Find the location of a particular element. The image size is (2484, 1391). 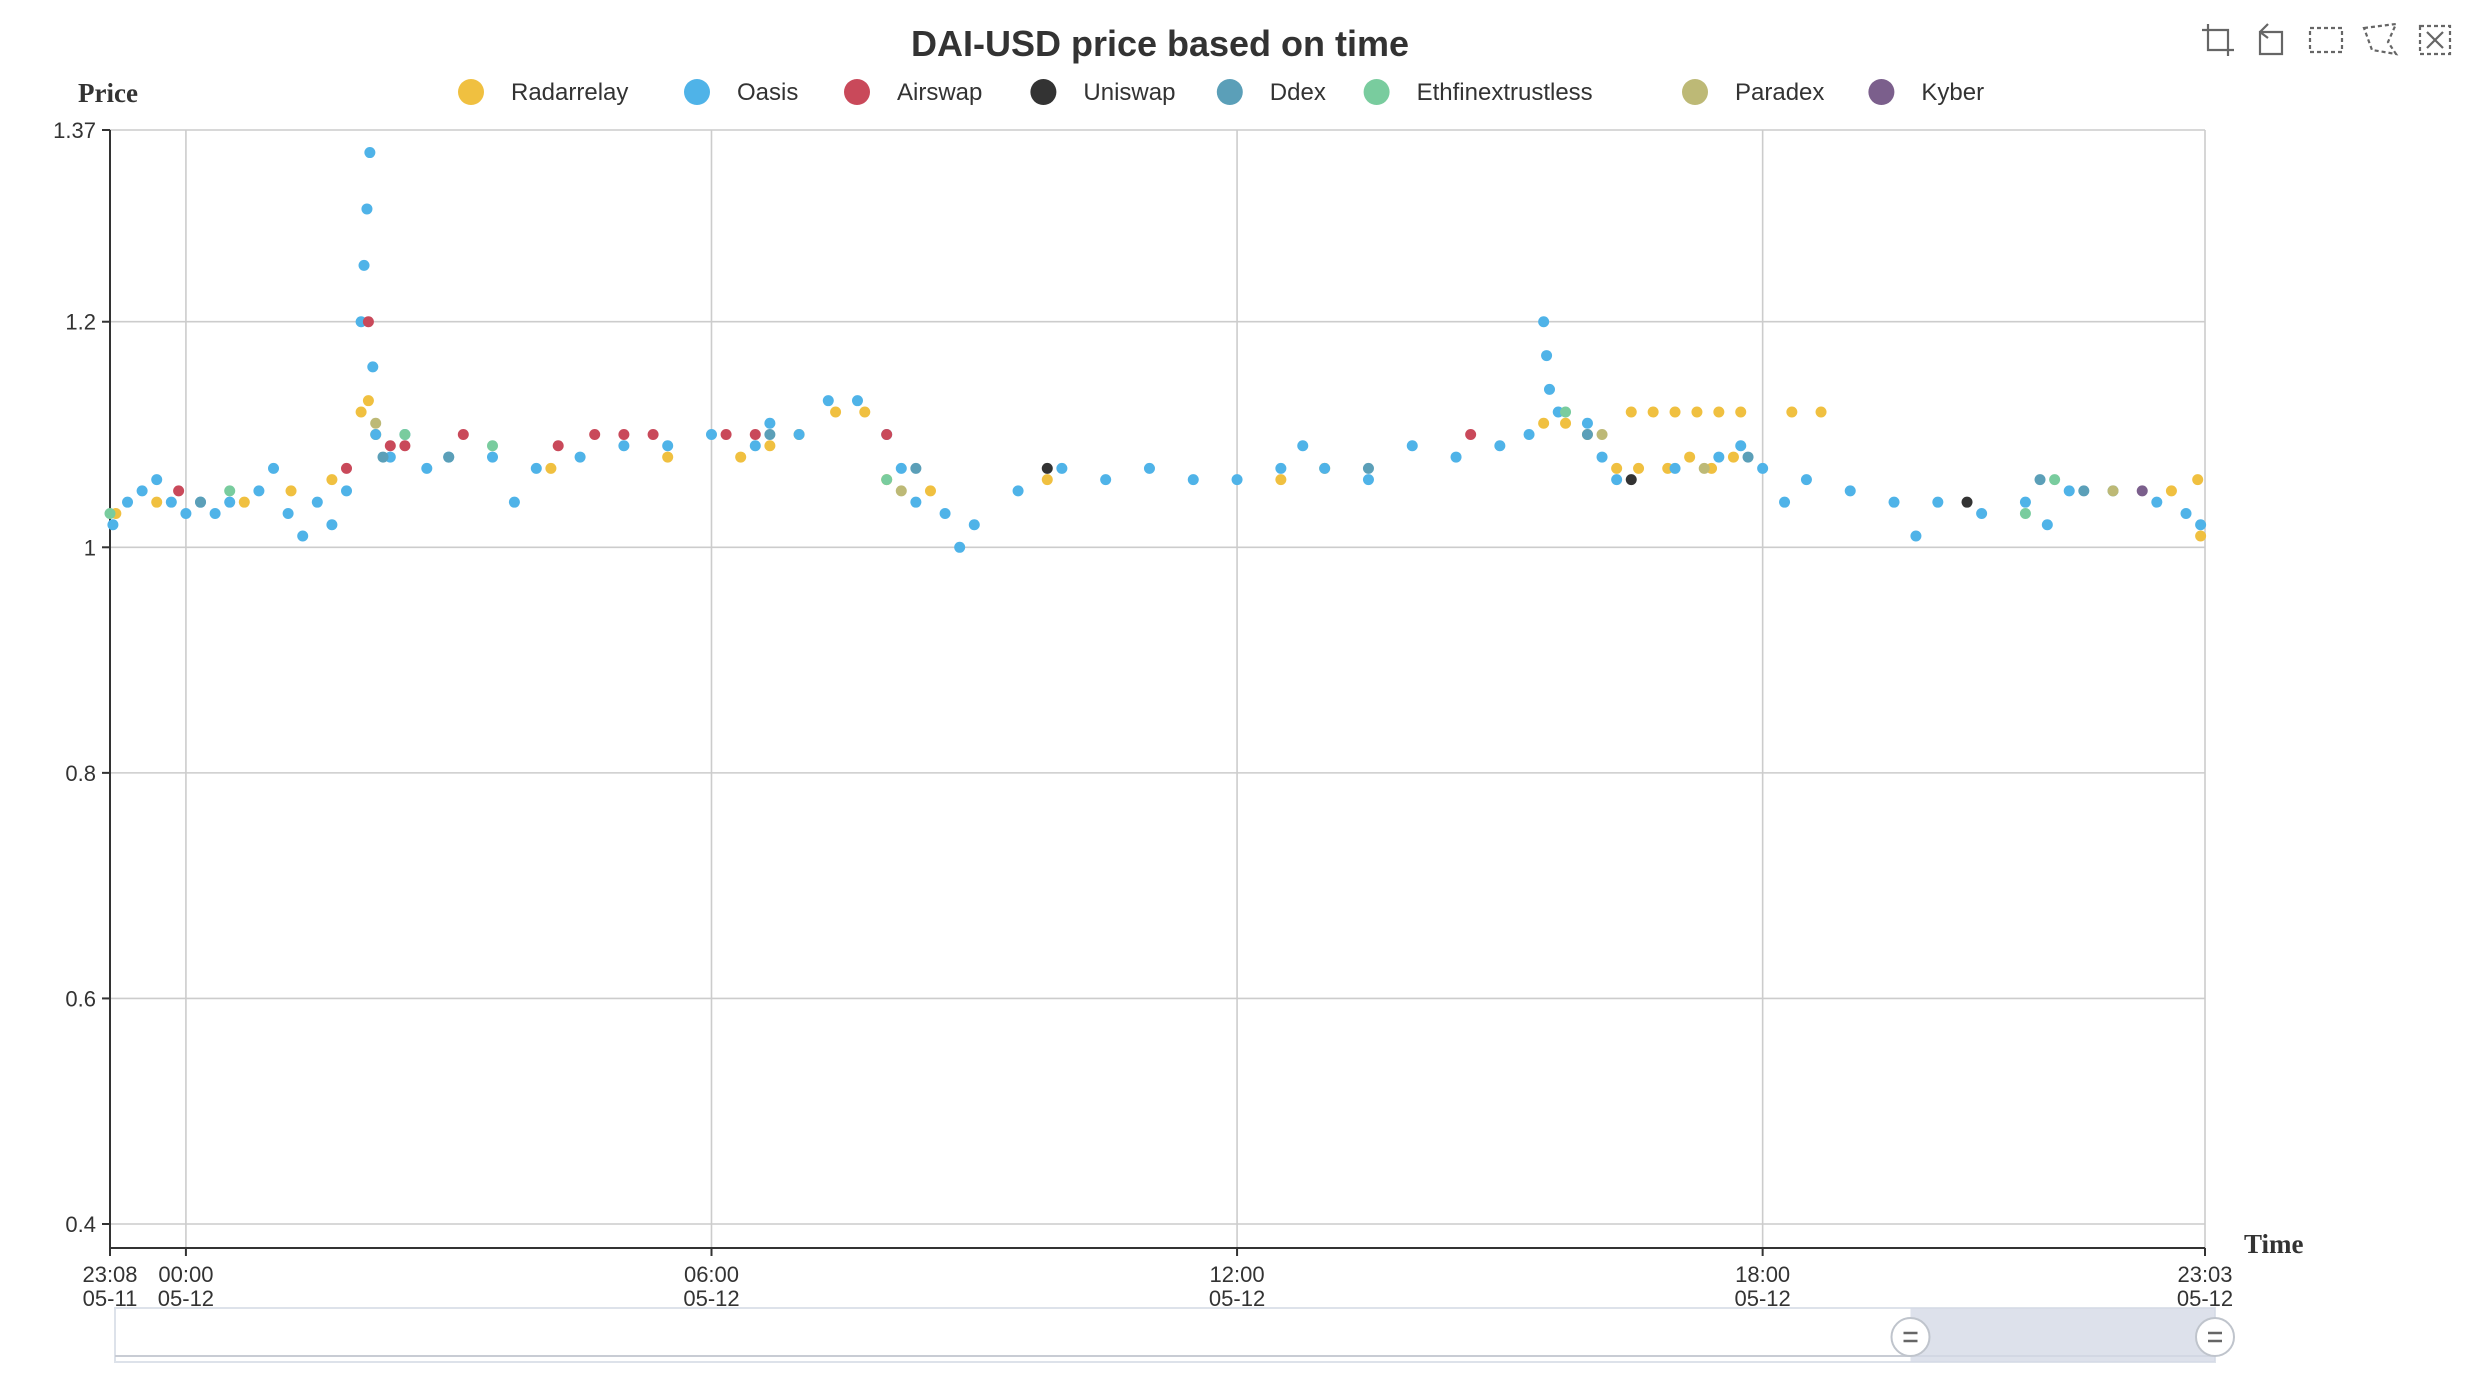

polygon-select-icon is located at coordinates (2380, 39).